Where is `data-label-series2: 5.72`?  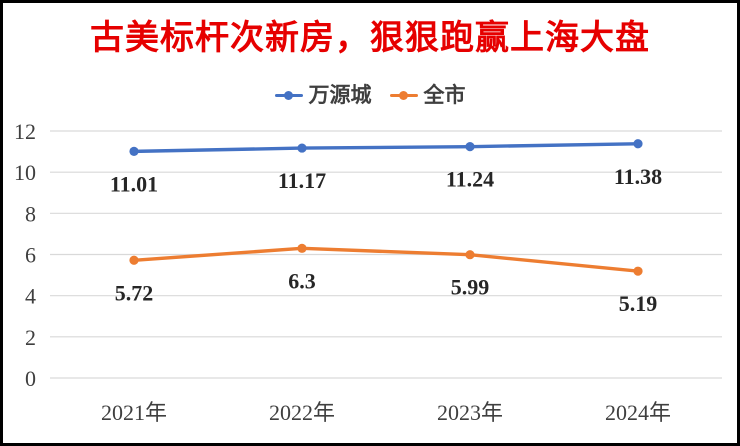 data-label-series2: 5.72 is located at coordinates (134, 292).